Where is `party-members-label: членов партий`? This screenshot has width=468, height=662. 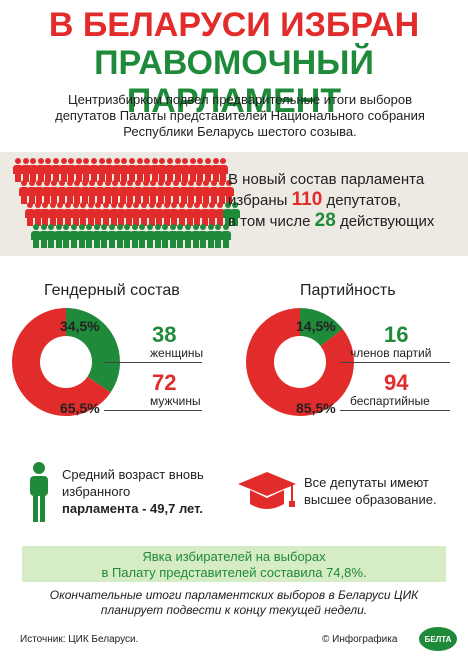
party-members-label: членов партий is located at coordinates (391, 353).